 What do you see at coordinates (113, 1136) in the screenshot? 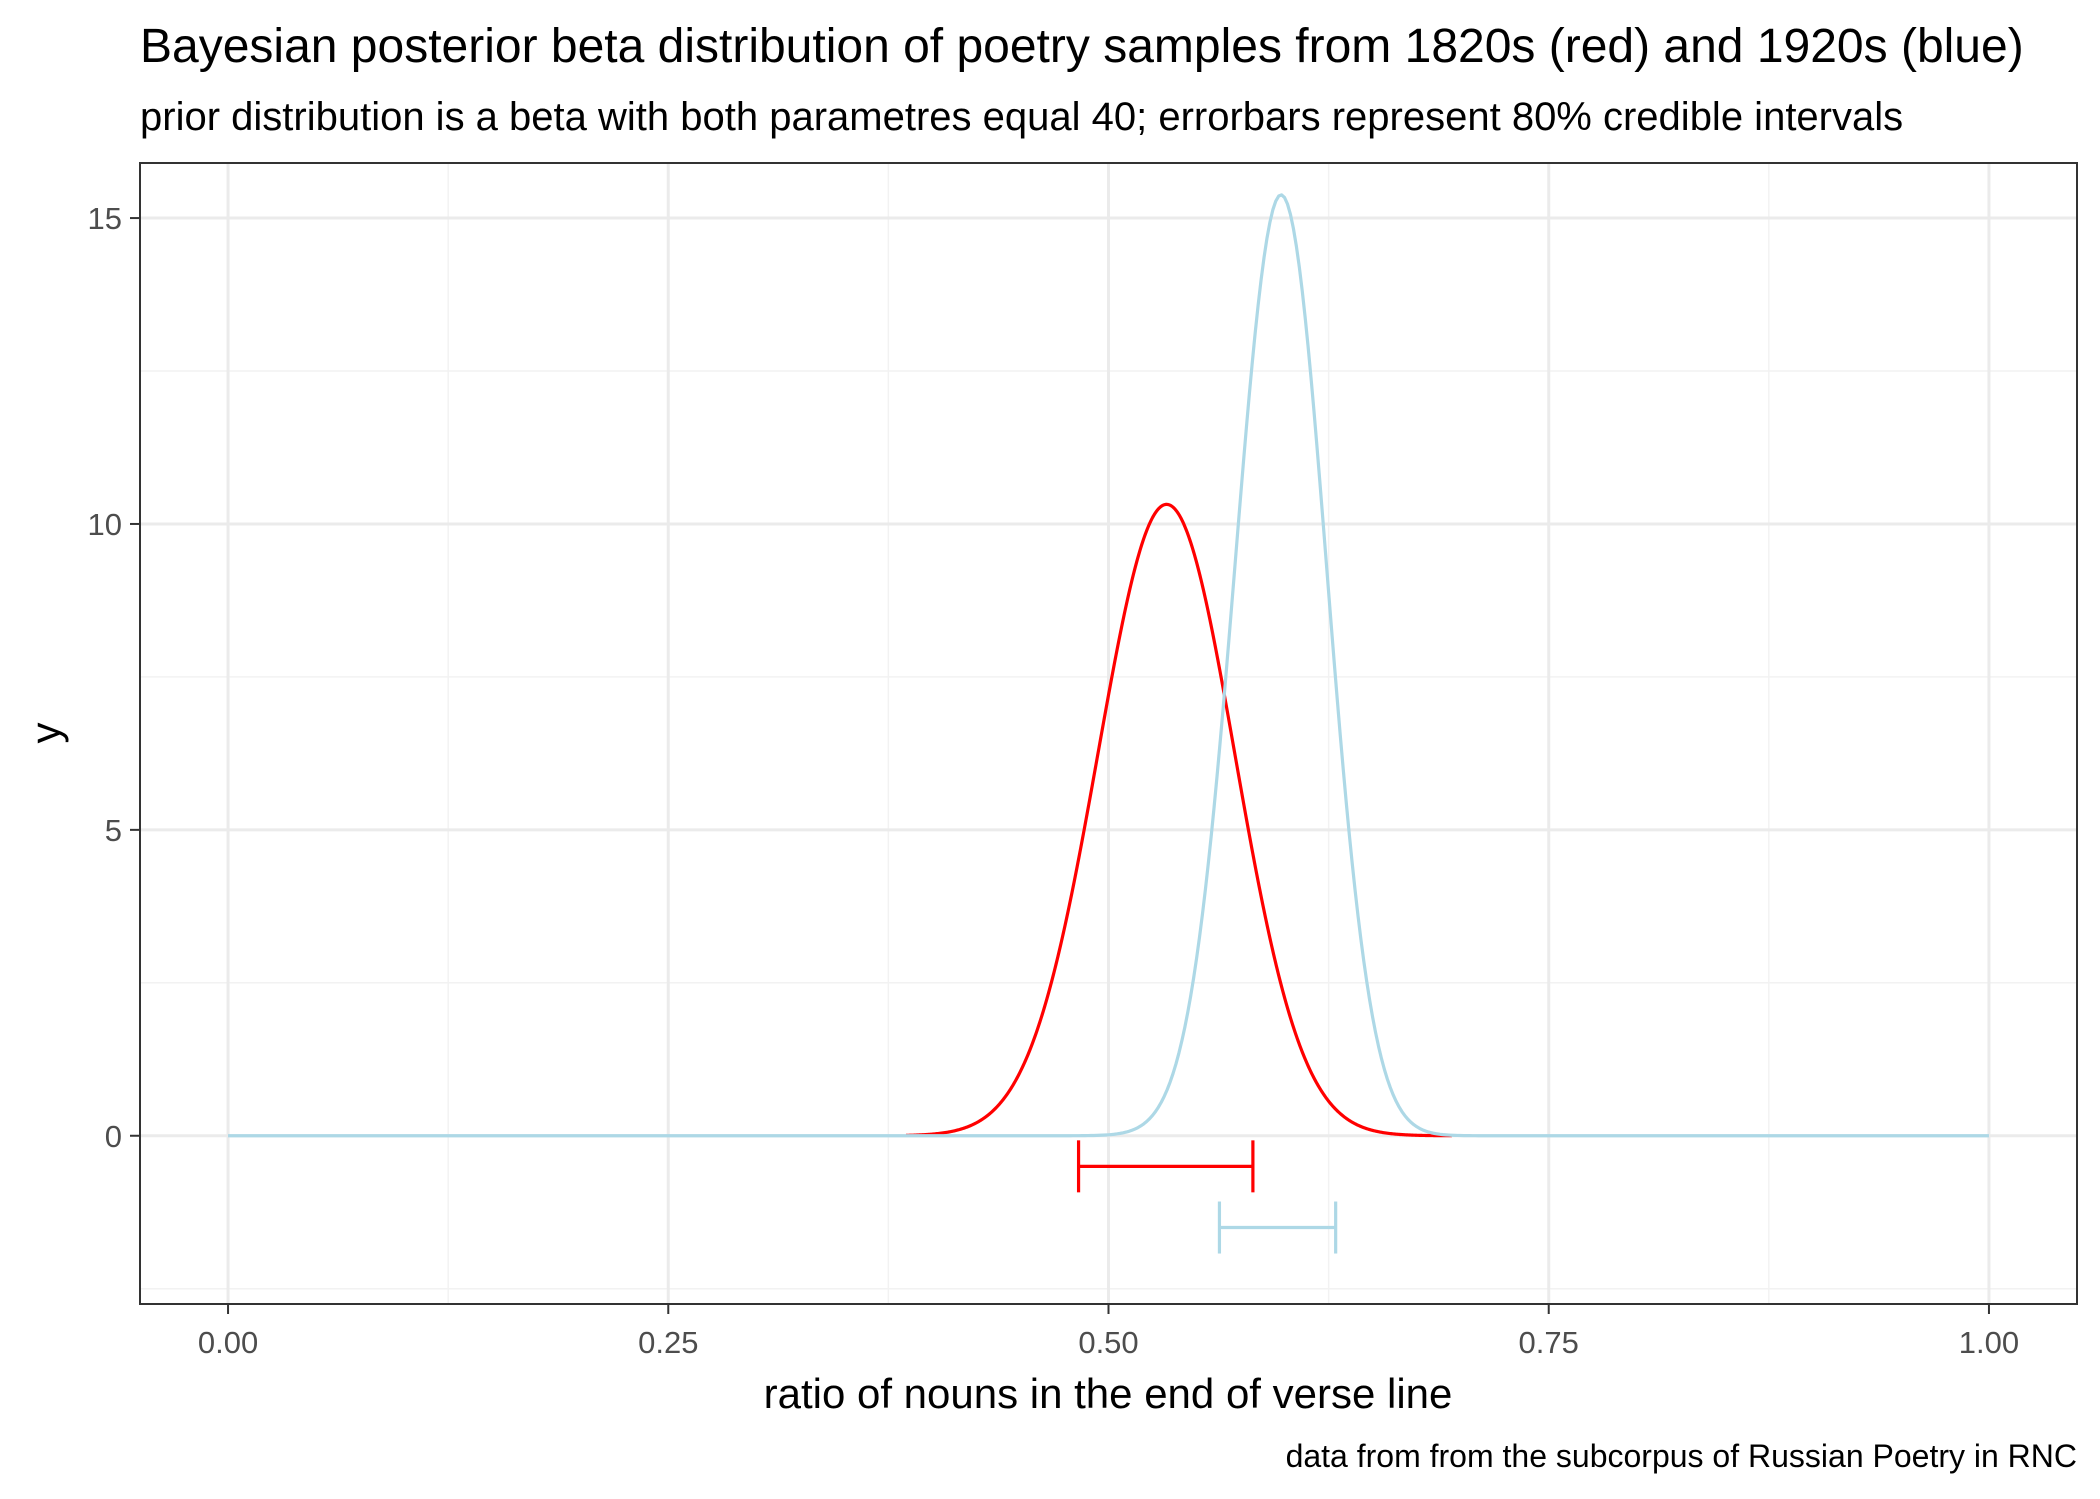
I see `y-tick-label: 0` at bounding box center [113, 1136].